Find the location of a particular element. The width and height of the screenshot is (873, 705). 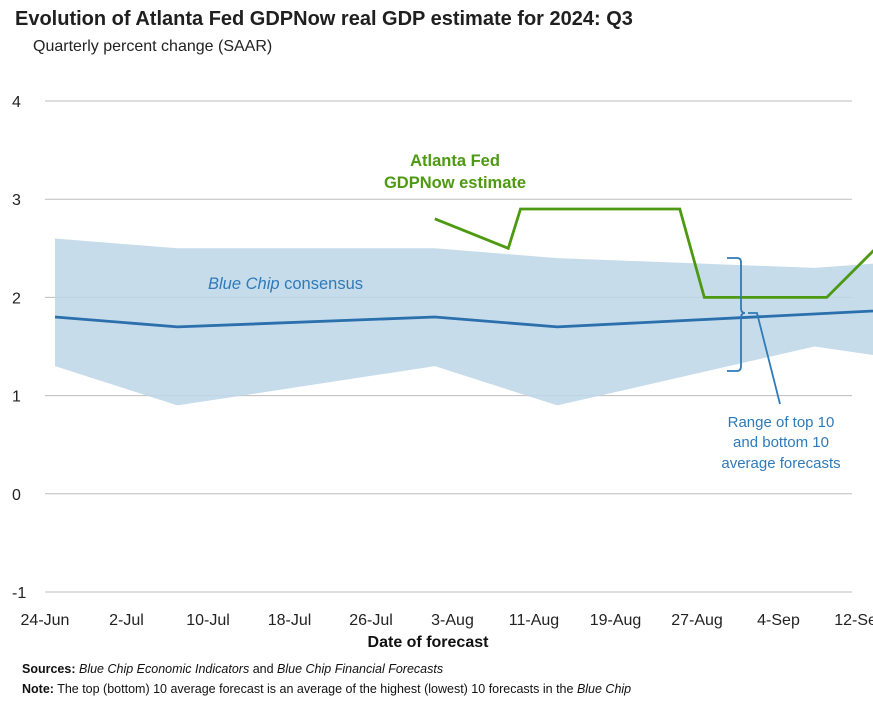

y-tick-labels: 4 3 2 1 0 -1 is located at coordinates (19, 348).